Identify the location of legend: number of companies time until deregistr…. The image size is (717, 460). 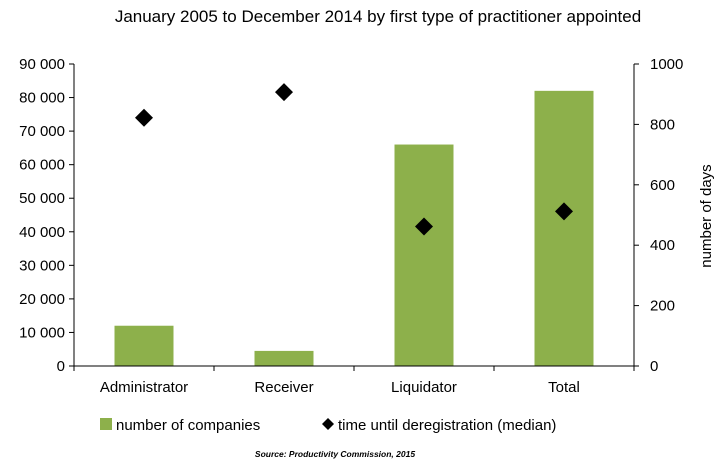
(328, 425).